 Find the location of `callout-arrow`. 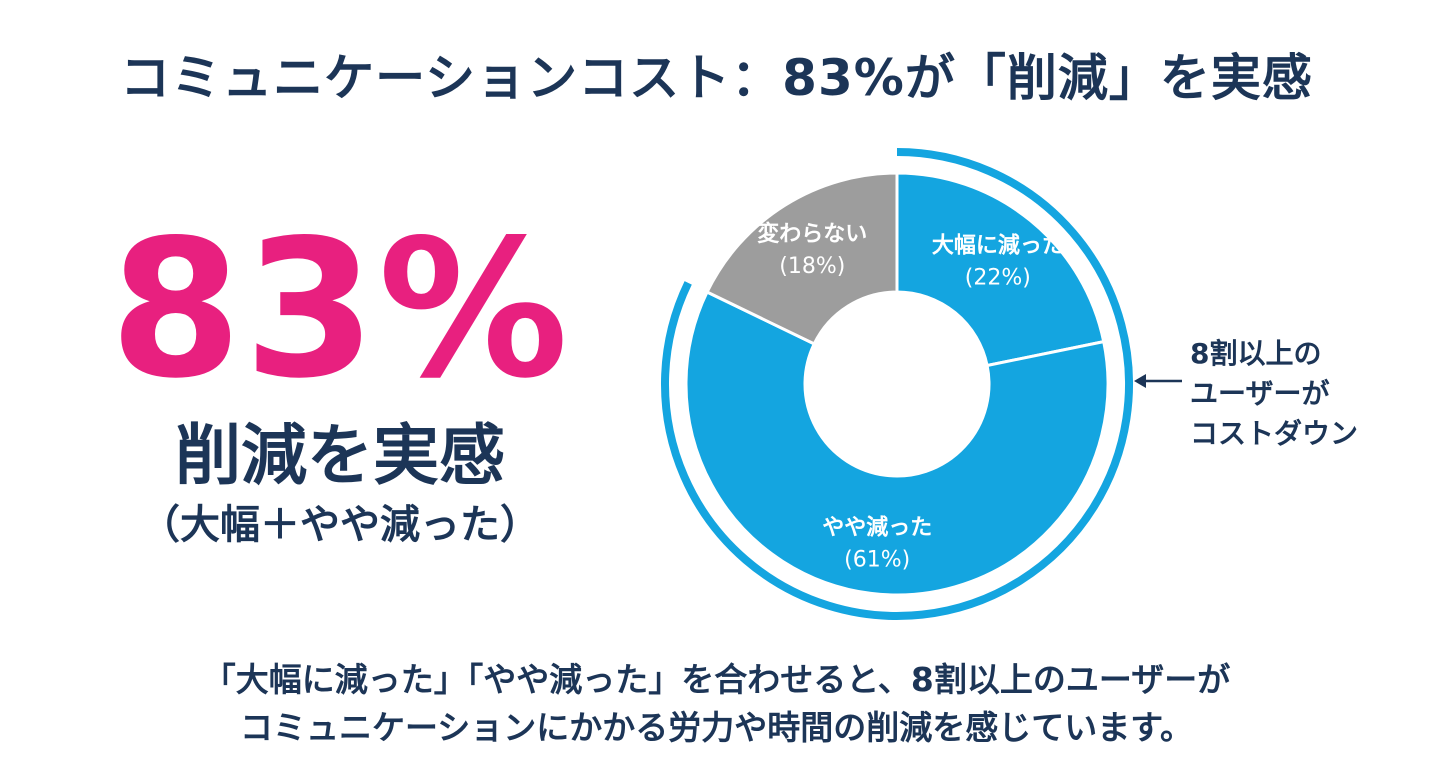

callout-arrow is located at coordinates (1158, 381).